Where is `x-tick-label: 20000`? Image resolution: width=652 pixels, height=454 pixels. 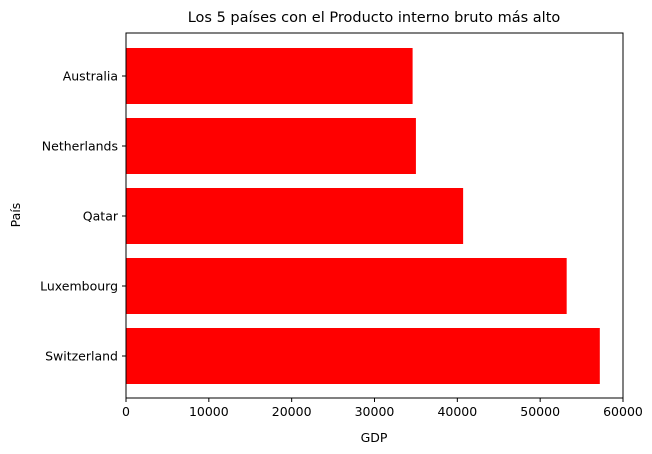 x-tick-label: 20000 is located at coordinates (292, 411).